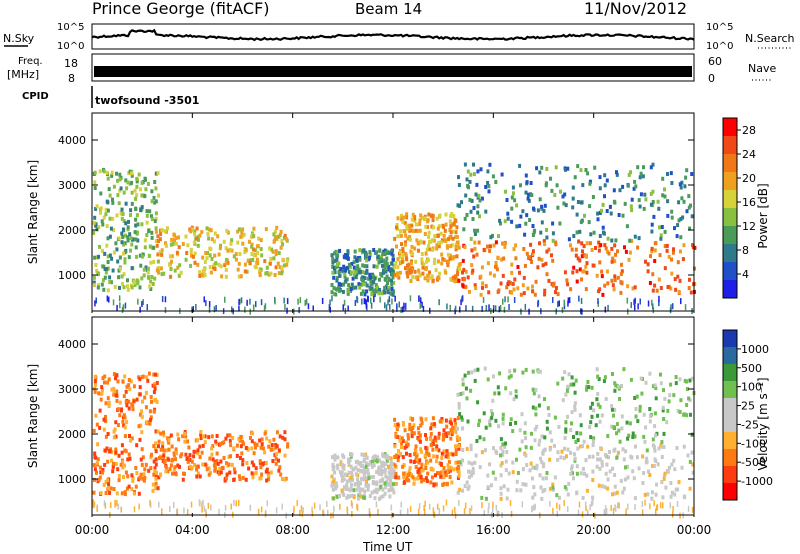 This screenshot has height=554, width=800. What do you see at coordinates (72, 344) in the screenshot?
I see `y-tick-label: 4000` at bounding box center [72, 344].